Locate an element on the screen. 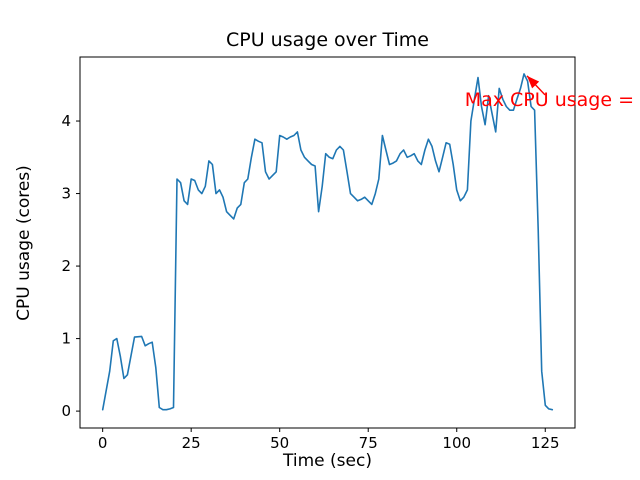 The height and width of the screenshot is (480, 640). x-tick-label: 75 is located at coordinates (368, 443).